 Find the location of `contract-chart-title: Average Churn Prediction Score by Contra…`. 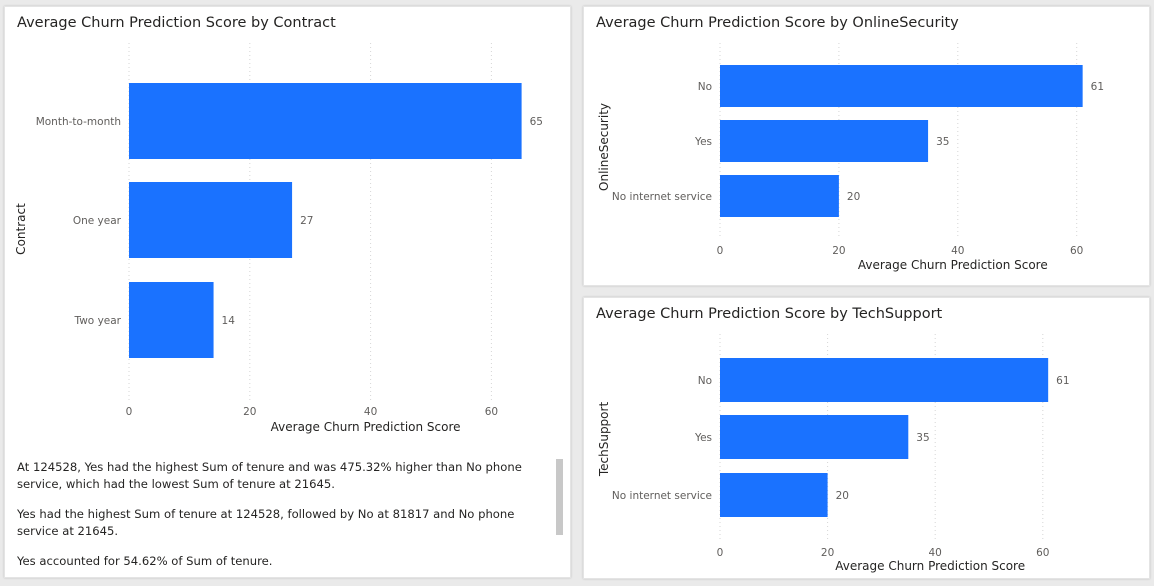

contract-chart-title: Average Churn Prediction Score by Contra… is located at coordinates (176, 23).